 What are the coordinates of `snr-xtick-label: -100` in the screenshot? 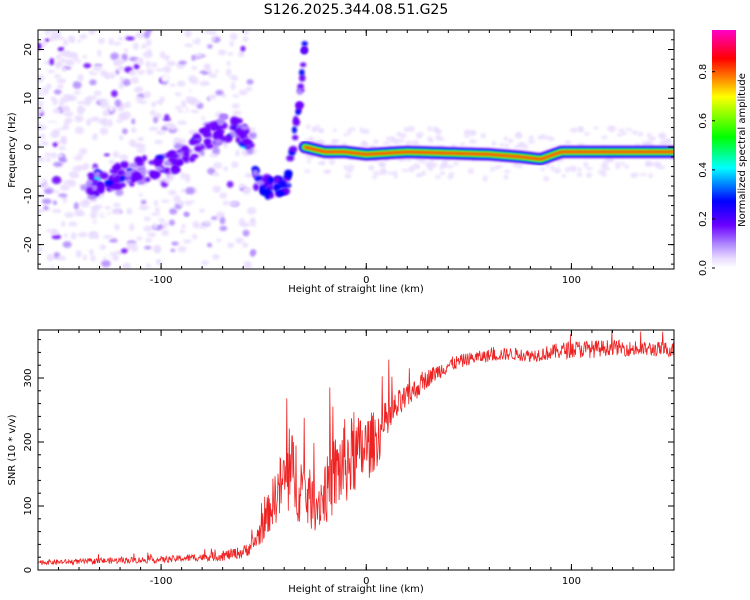 It's located at (161, 581).